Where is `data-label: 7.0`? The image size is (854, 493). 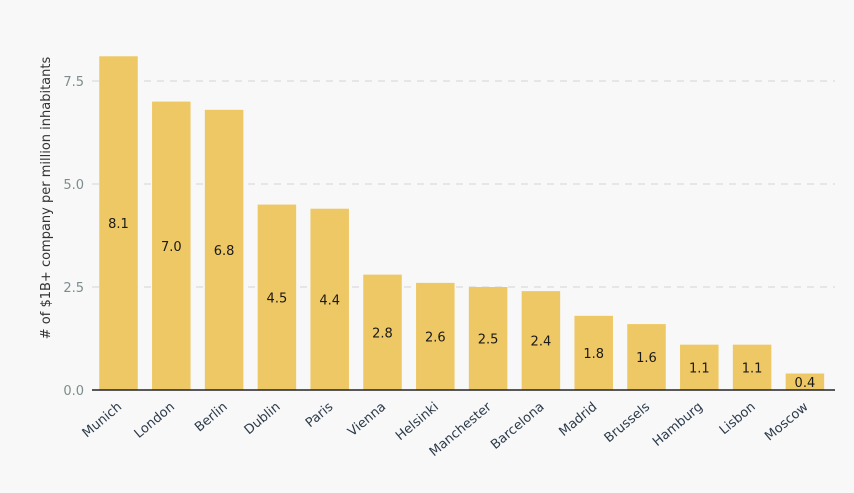 data-label: 7.0 is located at coordinates (171, 247).